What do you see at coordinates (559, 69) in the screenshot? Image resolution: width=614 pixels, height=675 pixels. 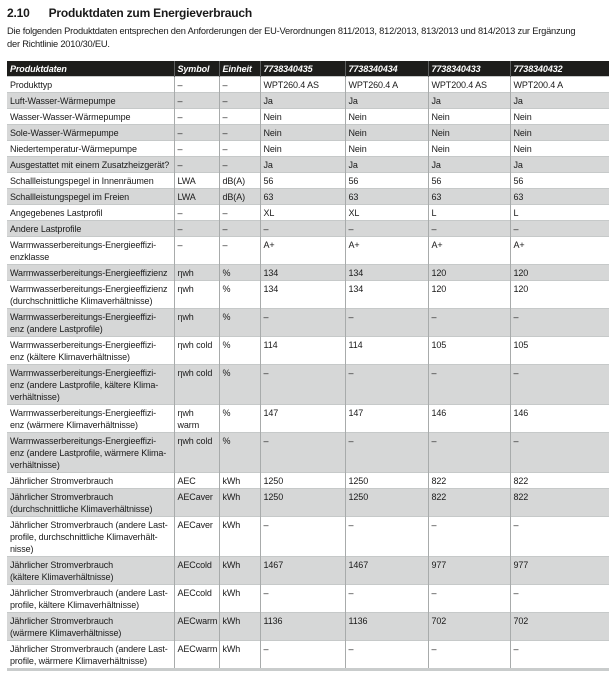 I see `column-header-product-4: 7738340432` at bounding box center [559, 69].